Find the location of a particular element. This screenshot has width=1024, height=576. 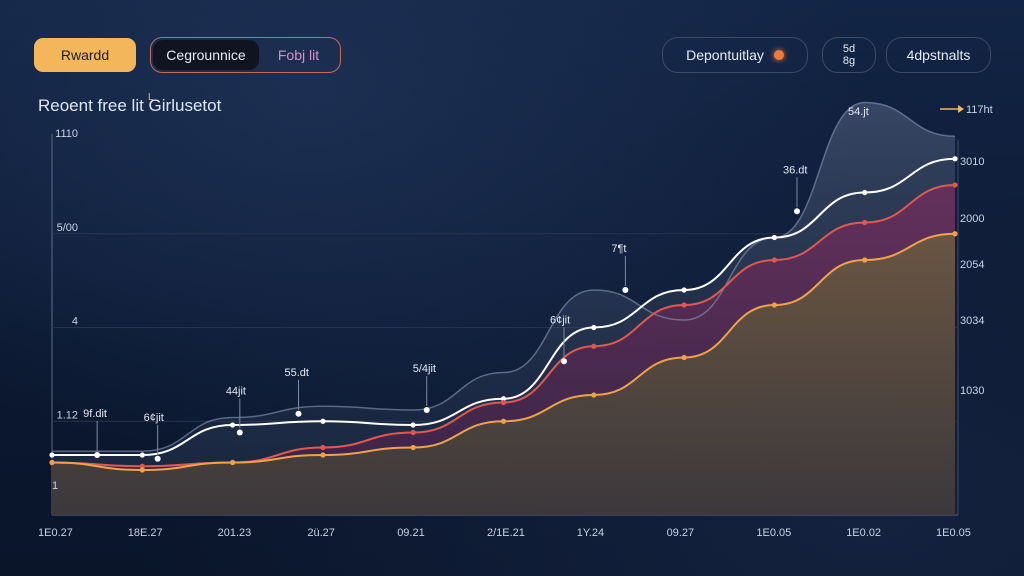

legend-mark: 117ht is located at coordinates (979, 110).